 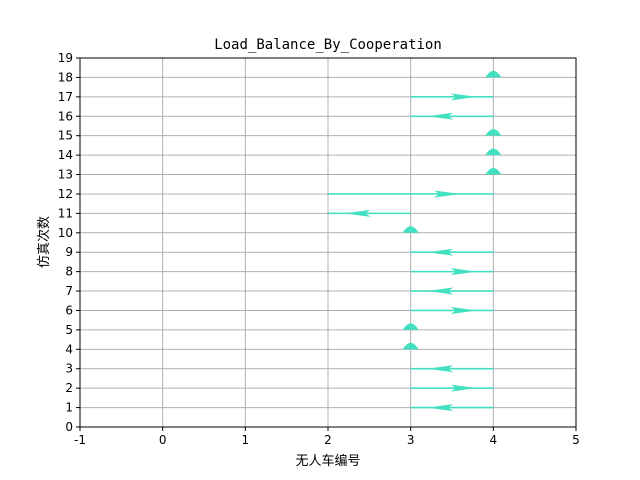 I want to click on y-tick-label: 9, so click(x=69, y=252).